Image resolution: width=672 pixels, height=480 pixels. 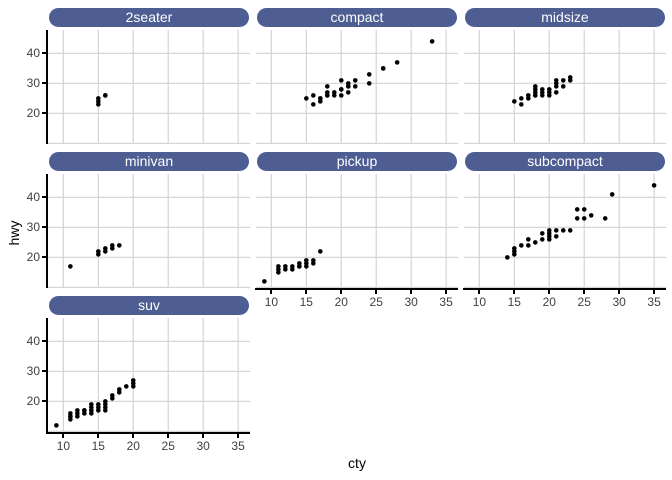 I want to click on facet-label: minivan, so click(x=149, y=161).